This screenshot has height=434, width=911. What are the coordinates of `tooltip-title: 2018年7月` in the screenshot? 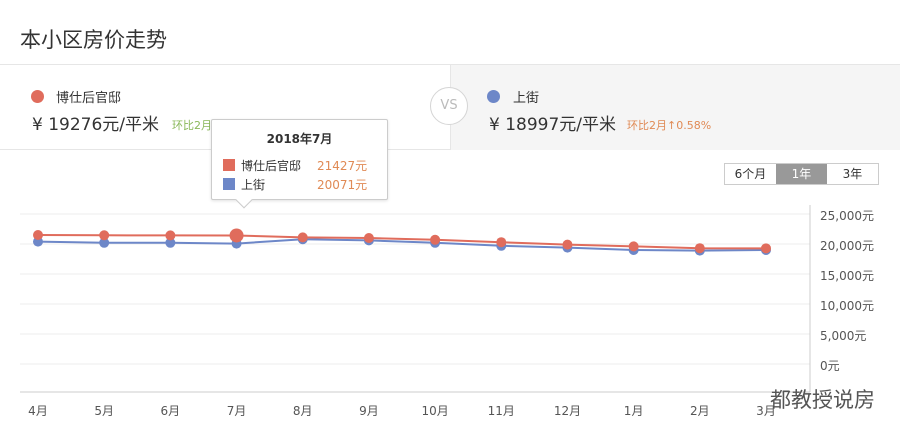 It's located at (299, 139).